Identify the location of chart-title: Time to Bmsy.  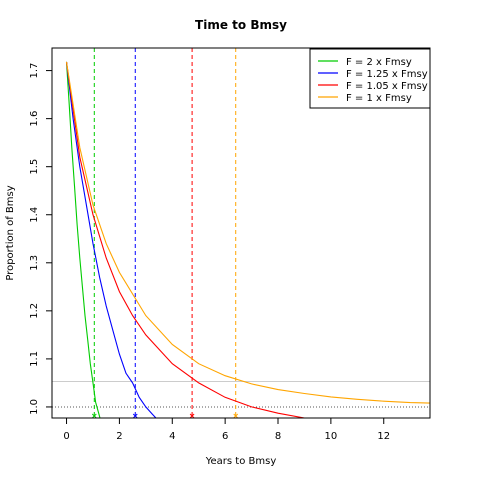
(241, 25).